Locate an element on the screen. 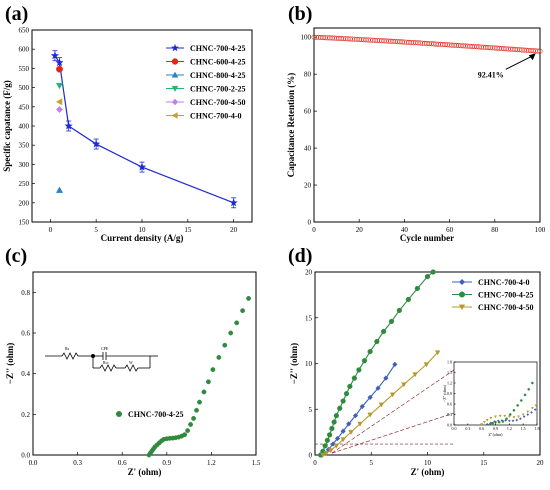 Image resolution: width=550 pixels, height=490 pixels. panel-a-y-tick-label: 450 is located at coordinates (24, 107).